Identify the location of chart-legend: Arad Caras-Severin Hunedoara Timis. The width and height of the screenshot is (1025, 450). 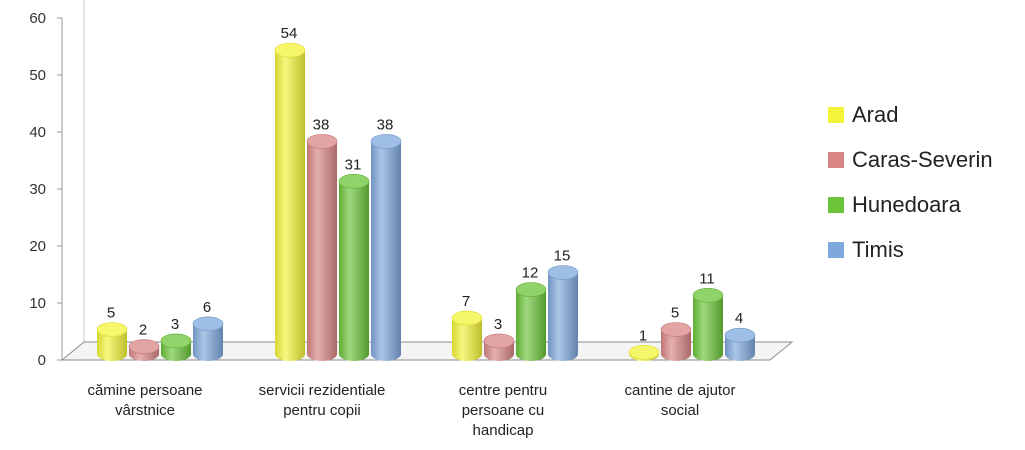
(910, 182).